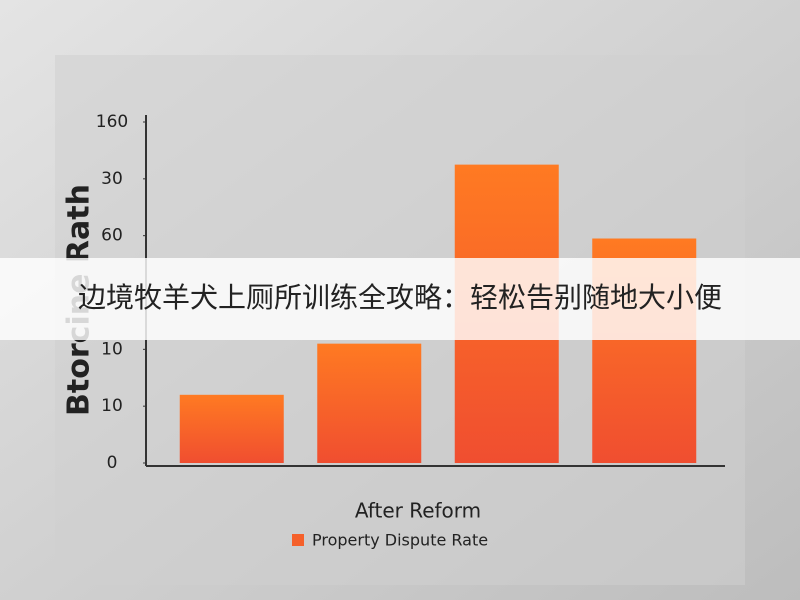 The image size is (800, 600). Describe the element at coordinates (112, 122) in the screenshot. I see `y-tick-label: 160` at that location.